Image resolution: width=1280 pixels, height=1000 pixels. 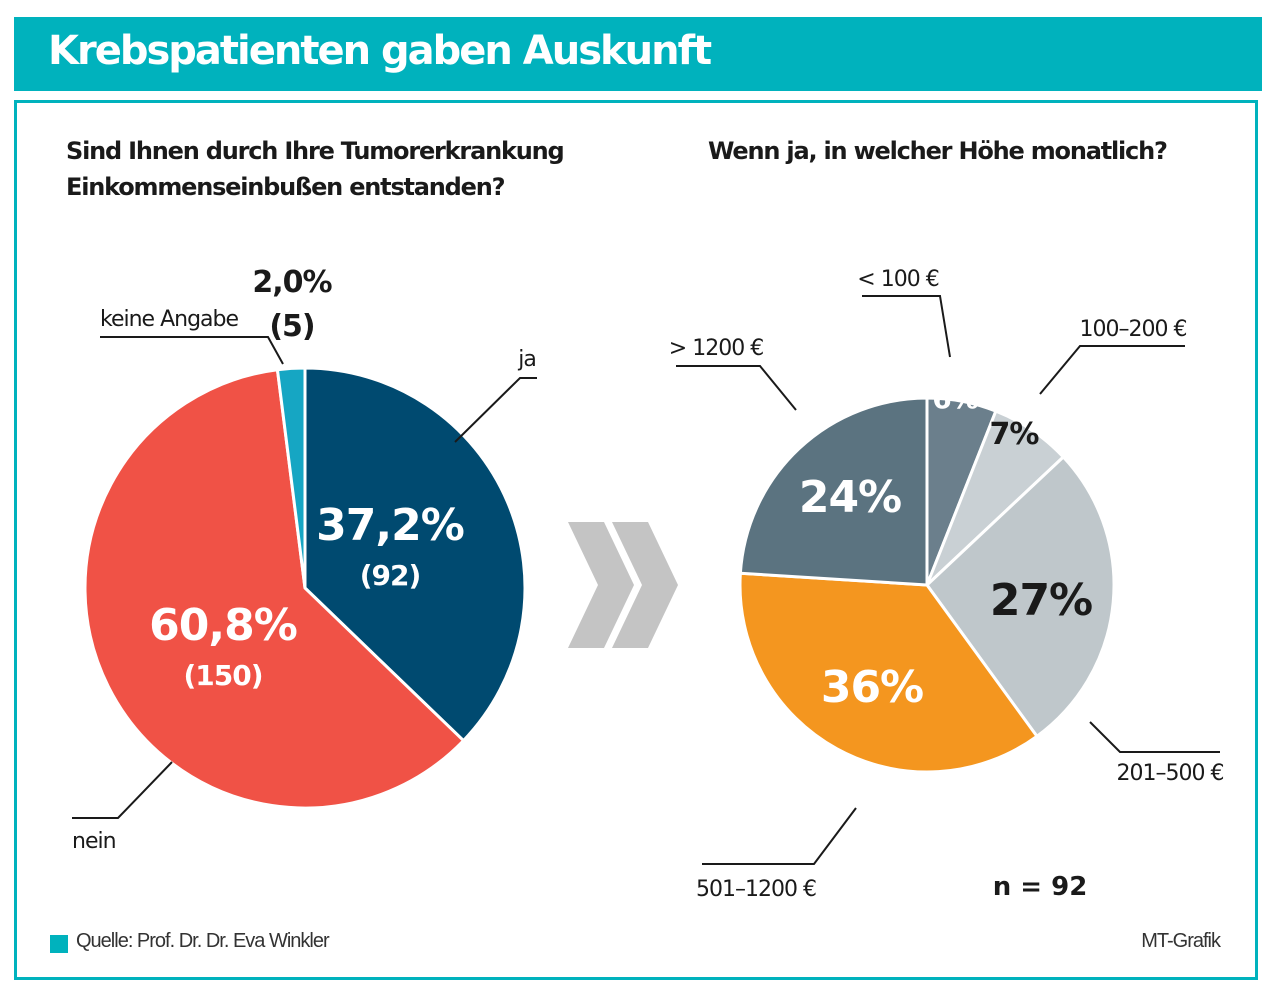 I want to click on chart1-title-line1: Sind Ihnen durch Ihre Tumorerkrankung, so click(x=315, y=151).